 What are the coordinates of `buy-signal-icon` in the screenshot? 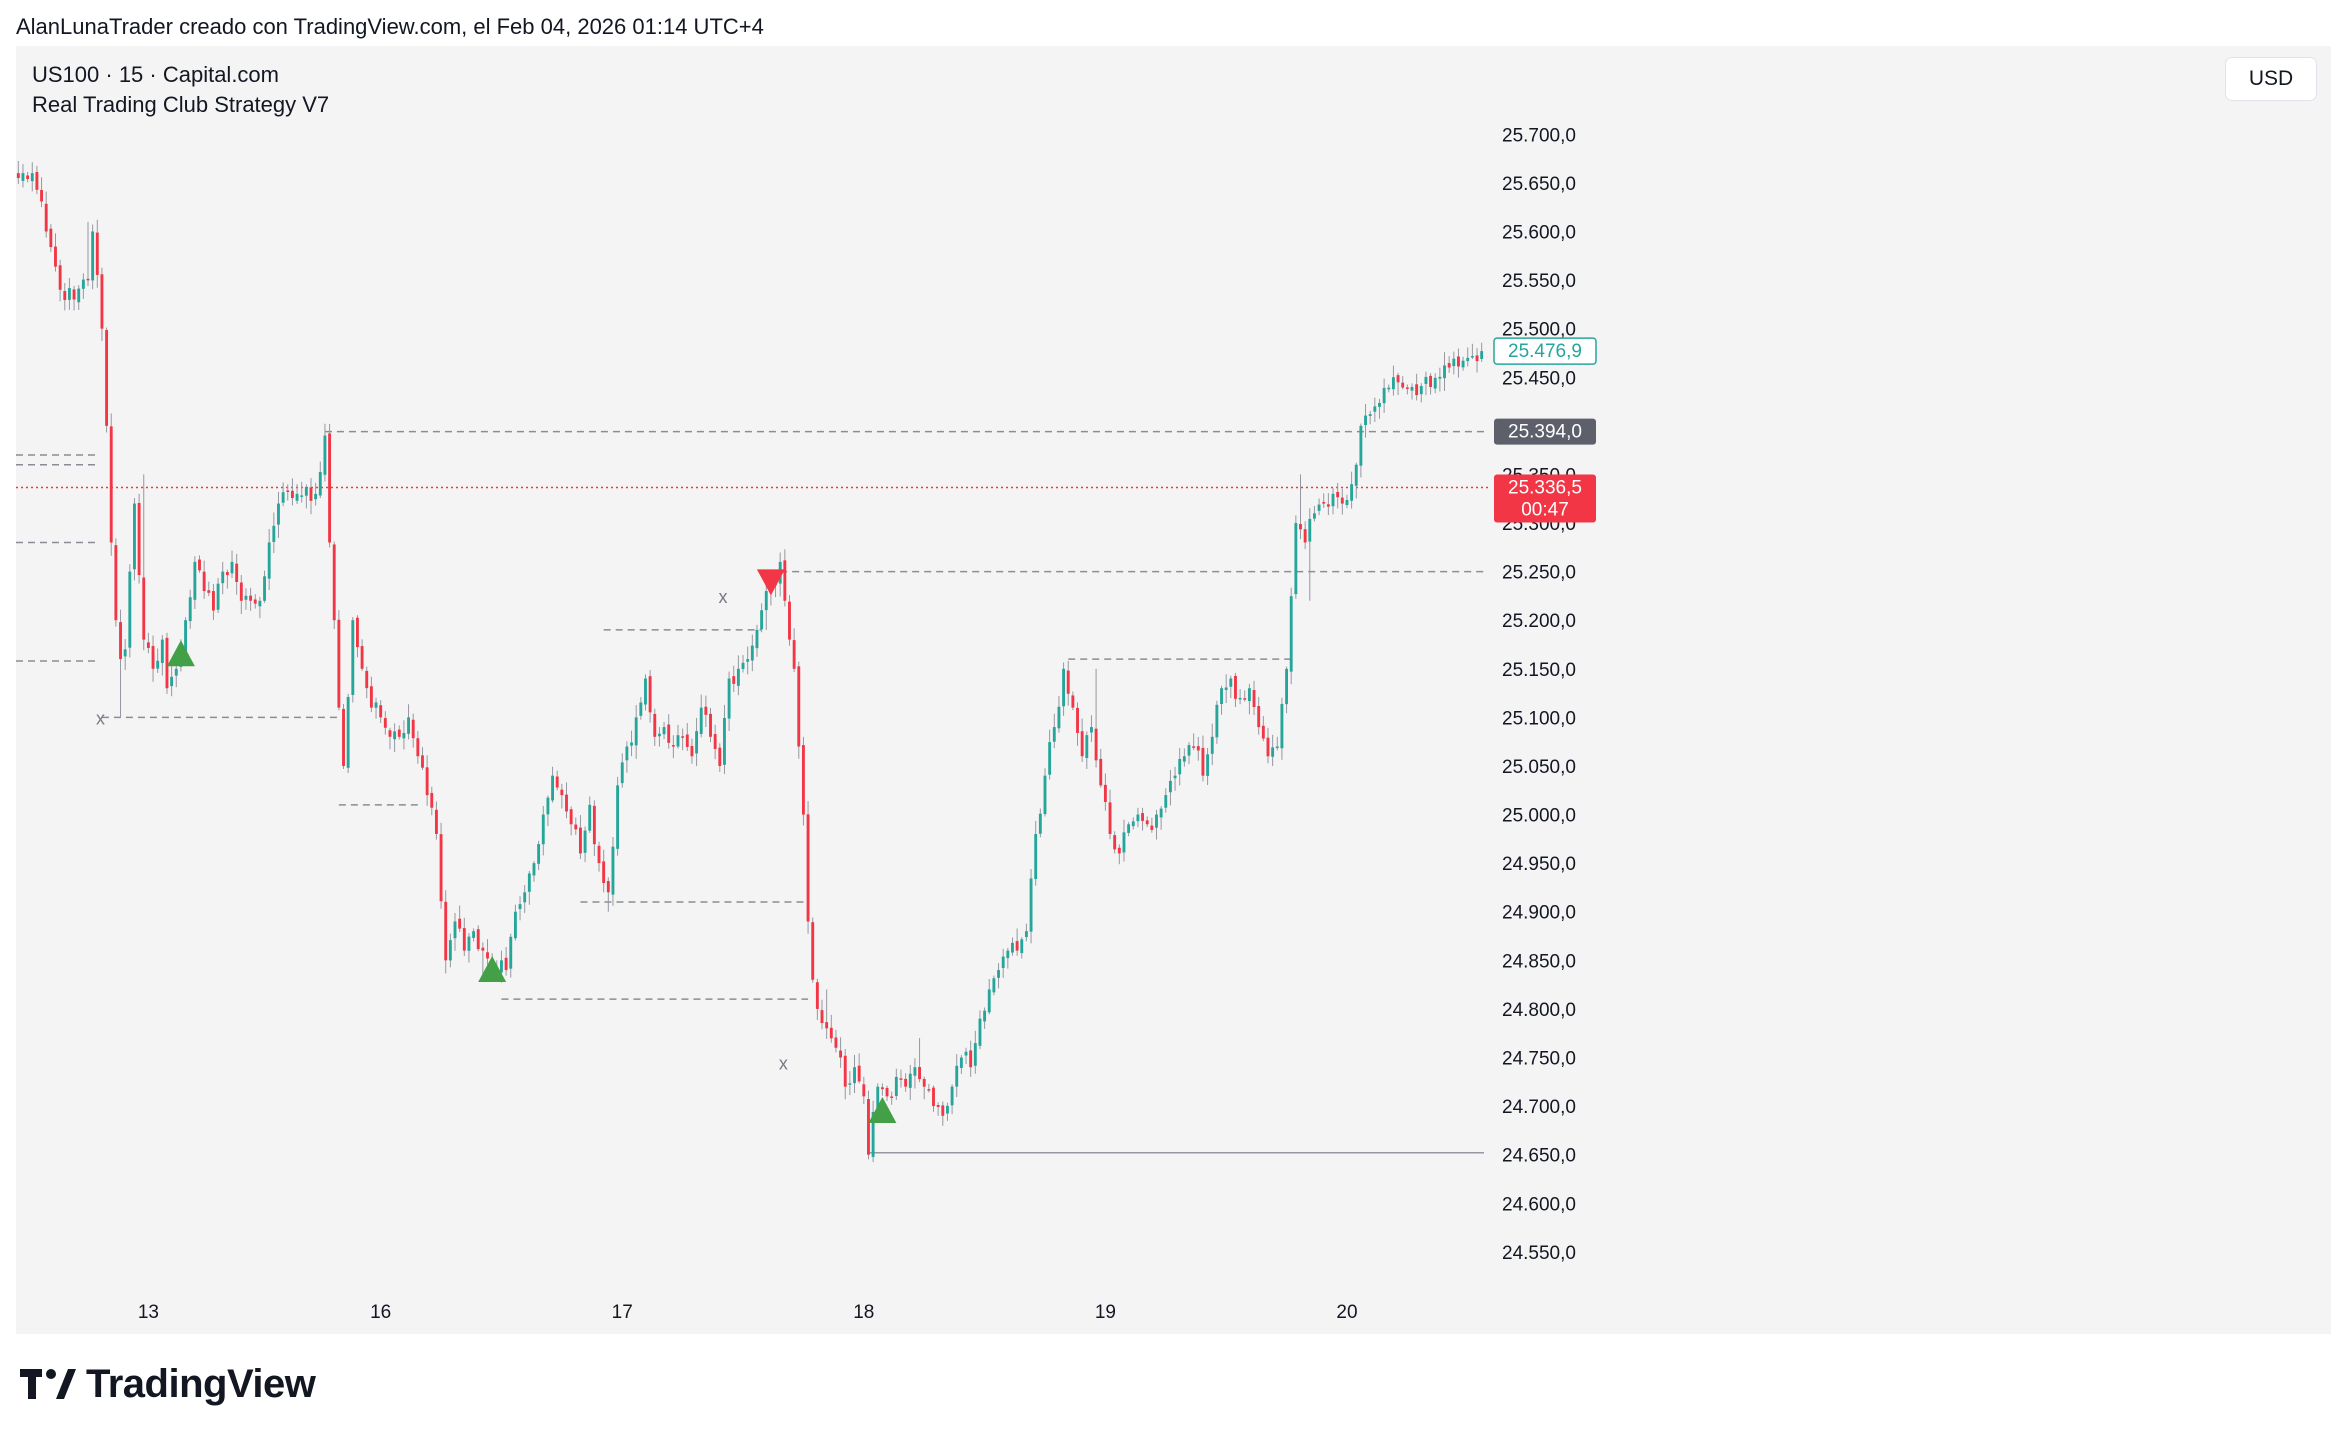 It's located at (882, 1109).